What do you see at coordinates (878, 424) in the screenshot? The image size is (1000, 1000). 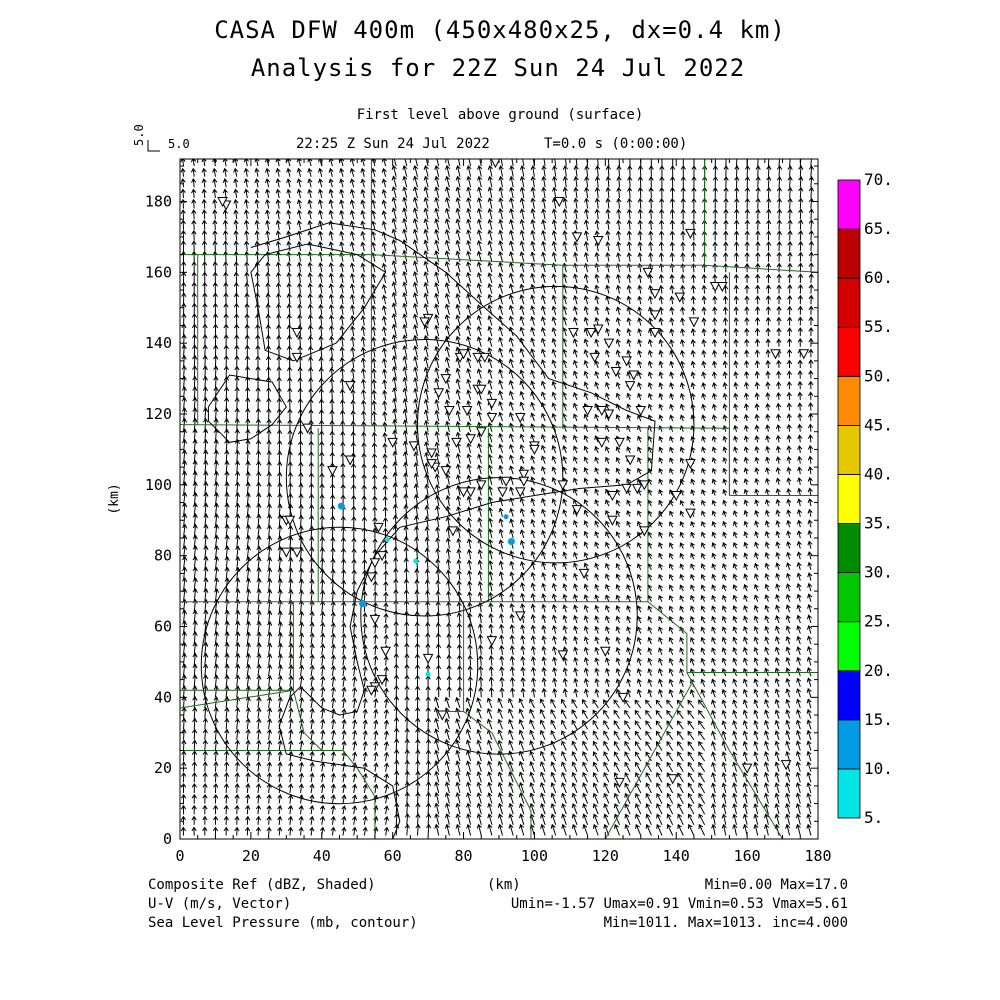 I see `colorbar-label: 45.` at bounding box center [878, 424].